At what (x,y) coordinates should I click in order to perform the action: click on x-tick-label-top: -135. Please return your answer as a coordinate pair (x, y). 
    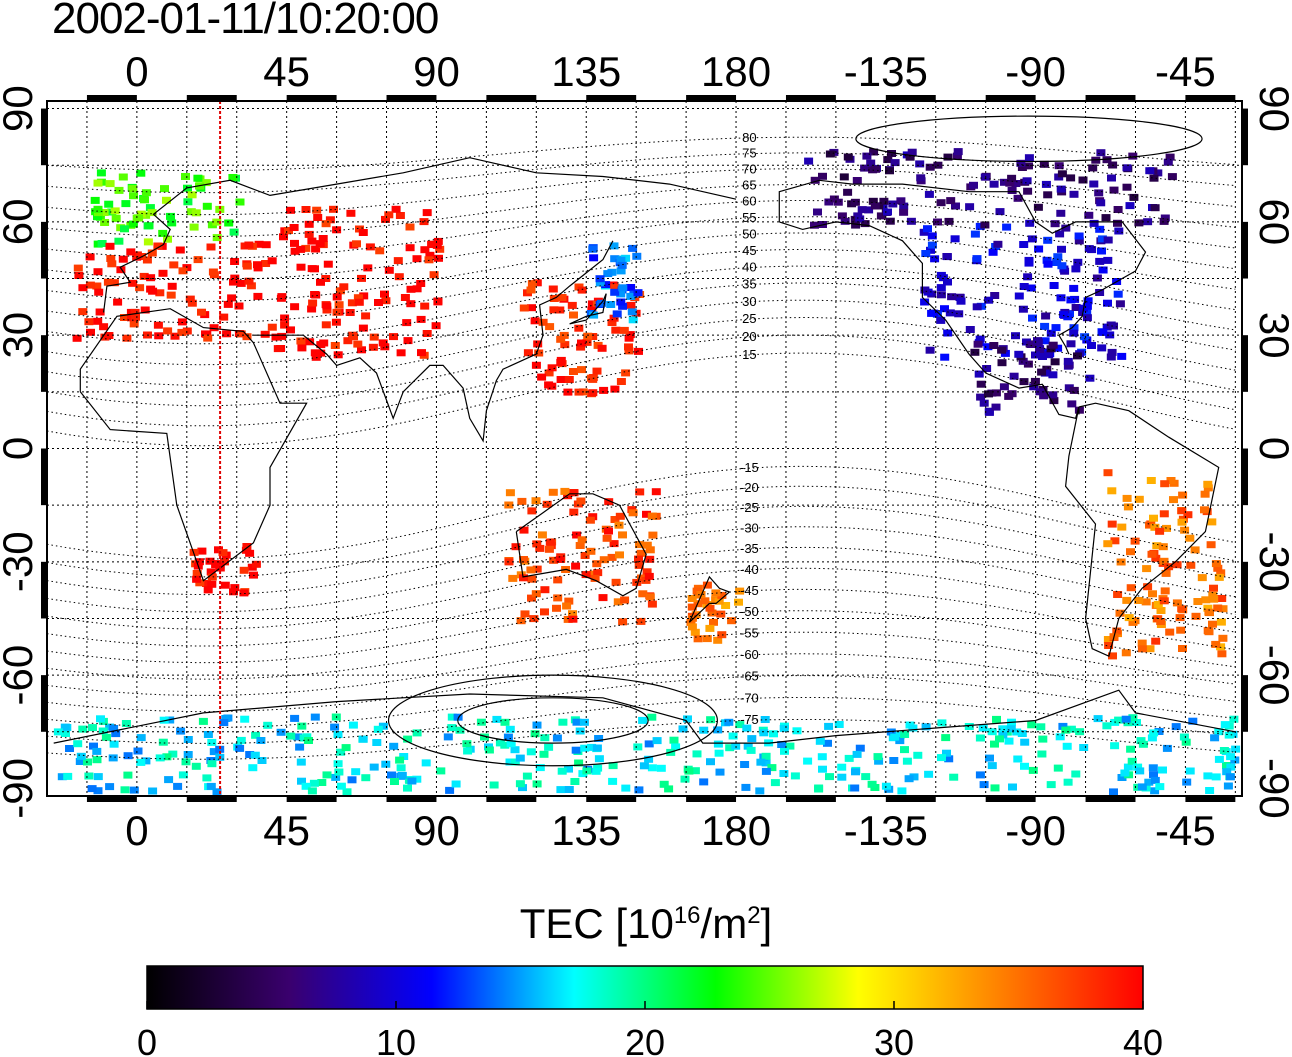
    Looking at the image, I should click on (886, 71).